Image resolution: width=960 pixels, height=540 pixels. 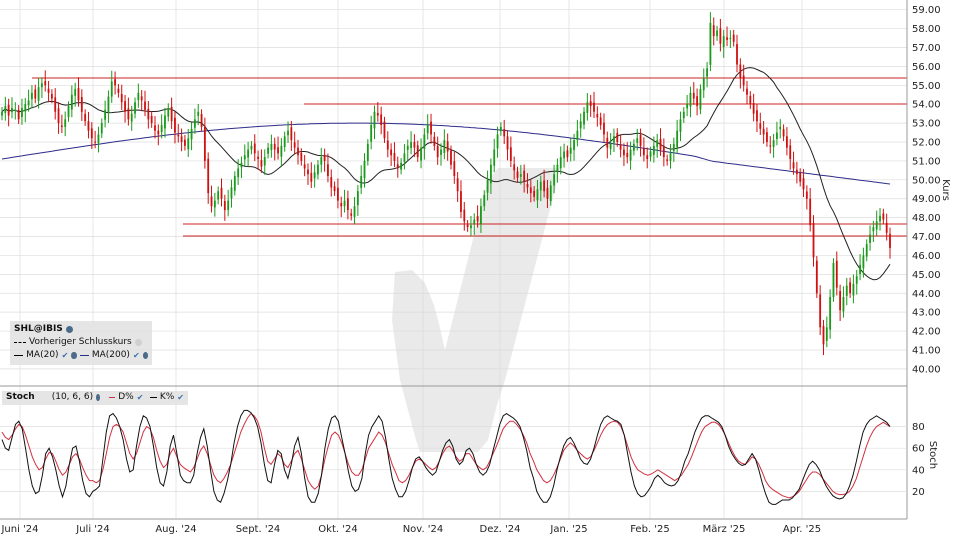 What do you see at coordinates (926, 86) in the screenshot?
I see `price-tick-label: 55.00` at bounding box center [926, 86].